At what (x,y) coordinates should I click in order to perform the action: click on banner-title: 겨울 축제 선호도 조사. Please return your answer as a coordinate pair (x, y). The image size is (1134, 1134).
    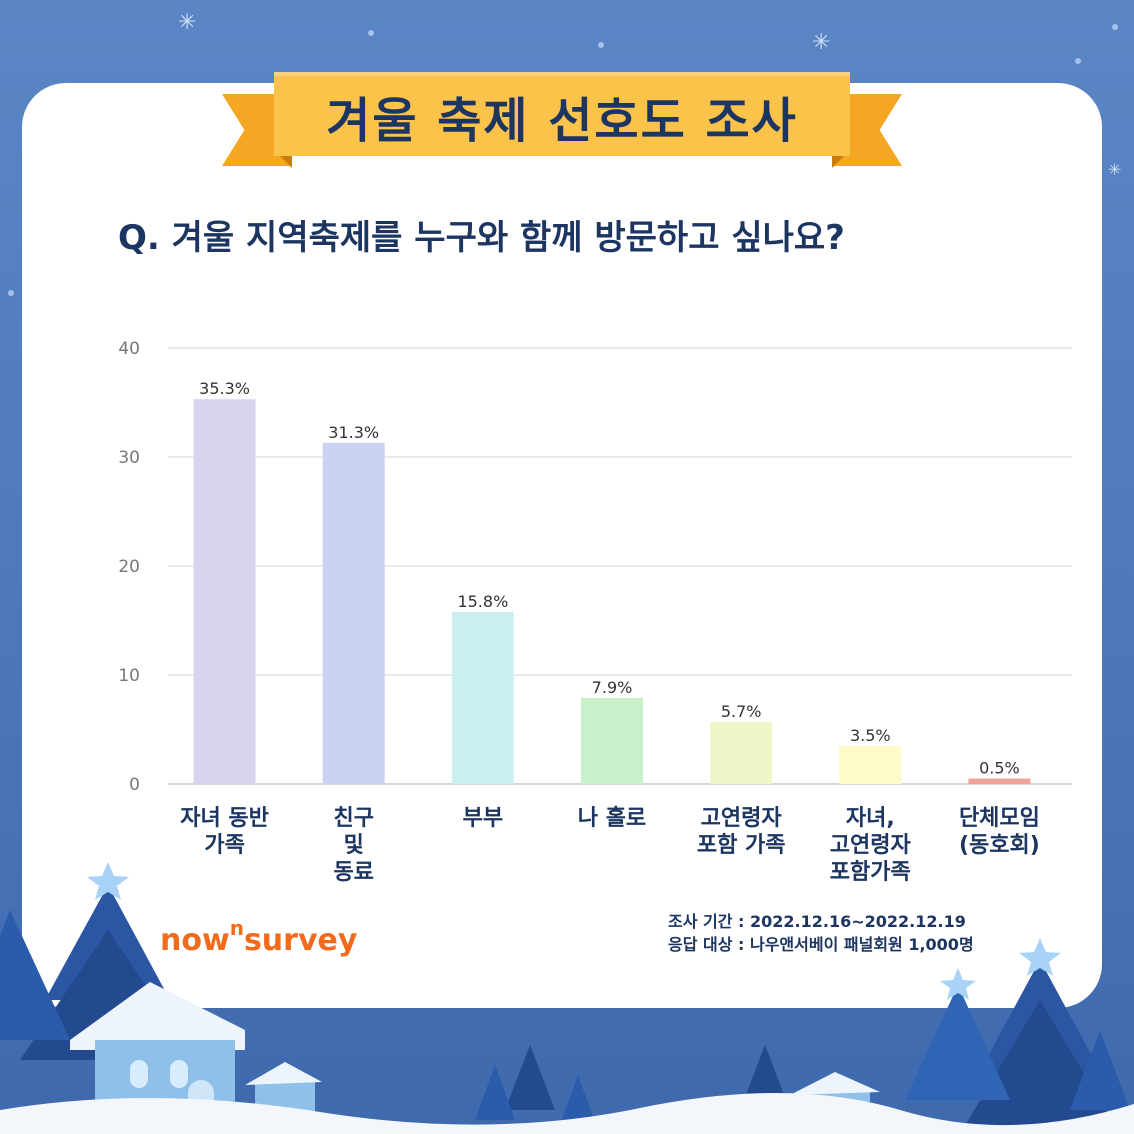
    Looking at the image, I should click on (562, 114).